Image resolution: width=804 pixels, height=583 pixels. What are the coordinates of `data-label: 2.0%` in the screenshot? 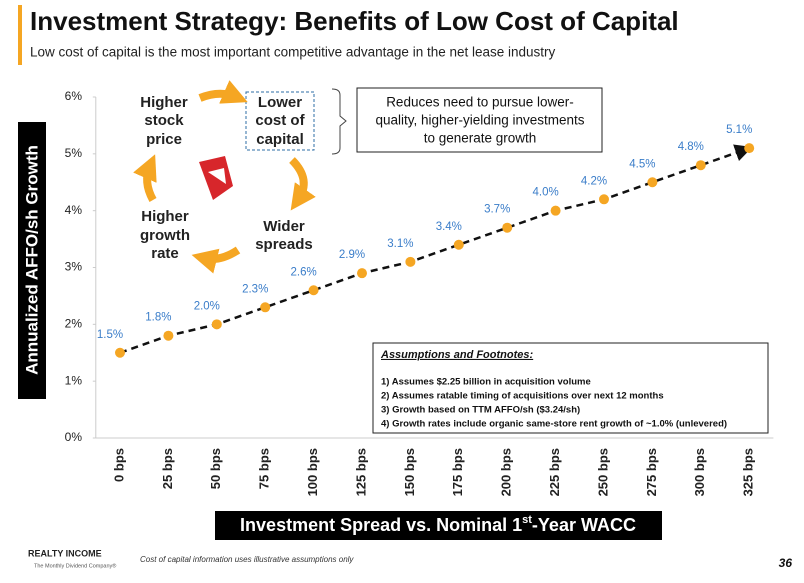 It's located at (207, 306).